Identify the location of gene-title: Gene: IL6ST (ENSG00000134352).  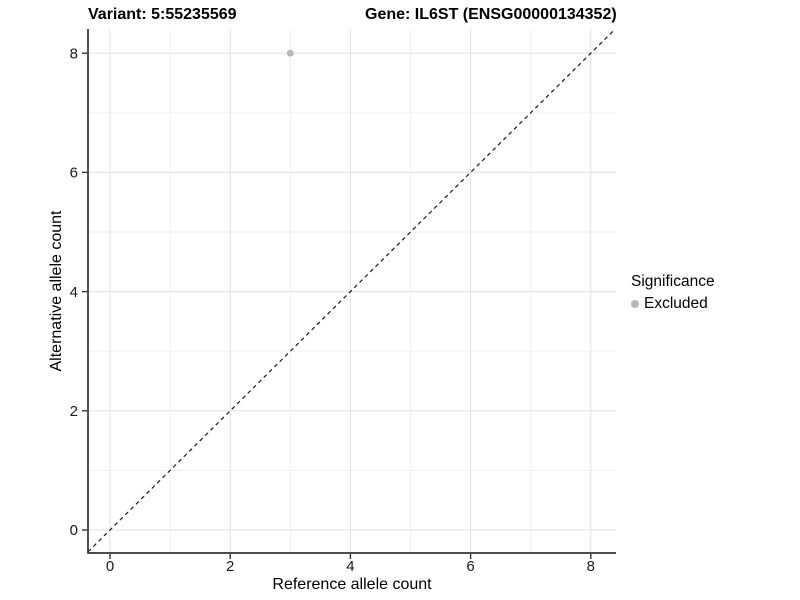
(491, 14).